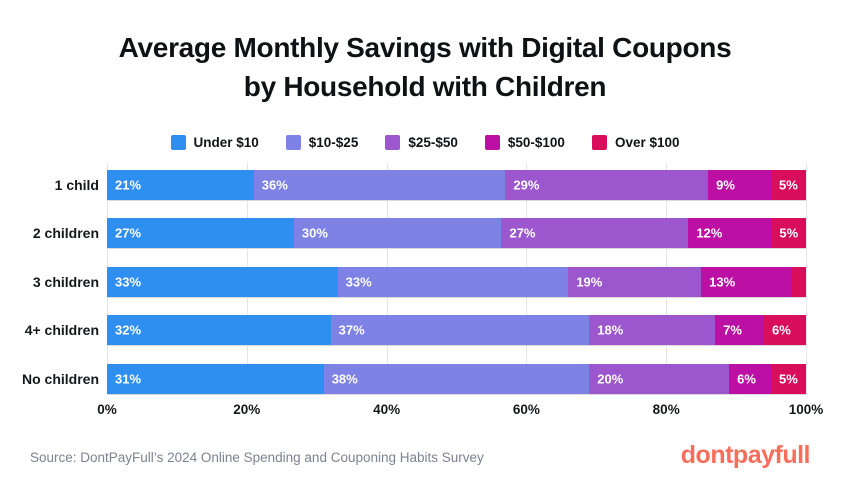  What do you see at coordinates (65, 281) in the screenshot?
I see `category-label: 3 children` at bounding box center [65, 281].